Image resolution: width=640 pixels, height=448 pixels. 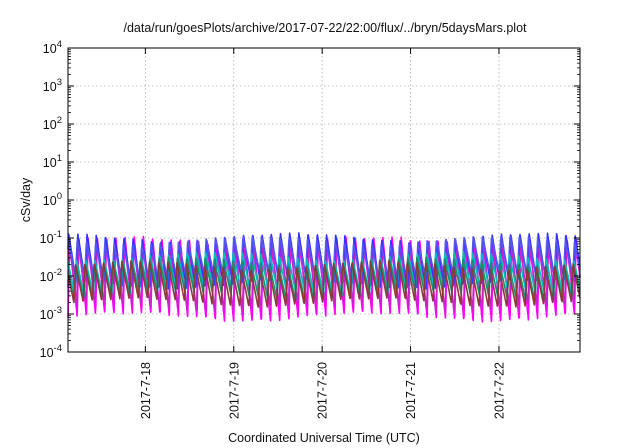 What do you see at coordinates (499, 390) in the screenshot?
I see `x-tick-label: 2017-7-22` at bounding box center [499, 390].